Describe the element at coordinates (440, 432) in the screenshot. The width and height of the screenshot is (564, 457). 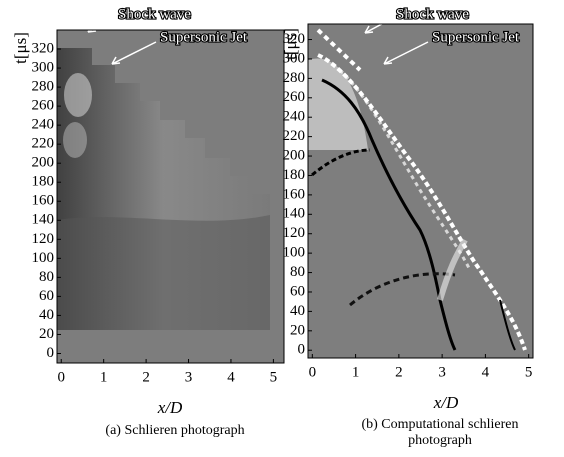
I see `caption-b: (b) Computational schlieren photograph` at that location.